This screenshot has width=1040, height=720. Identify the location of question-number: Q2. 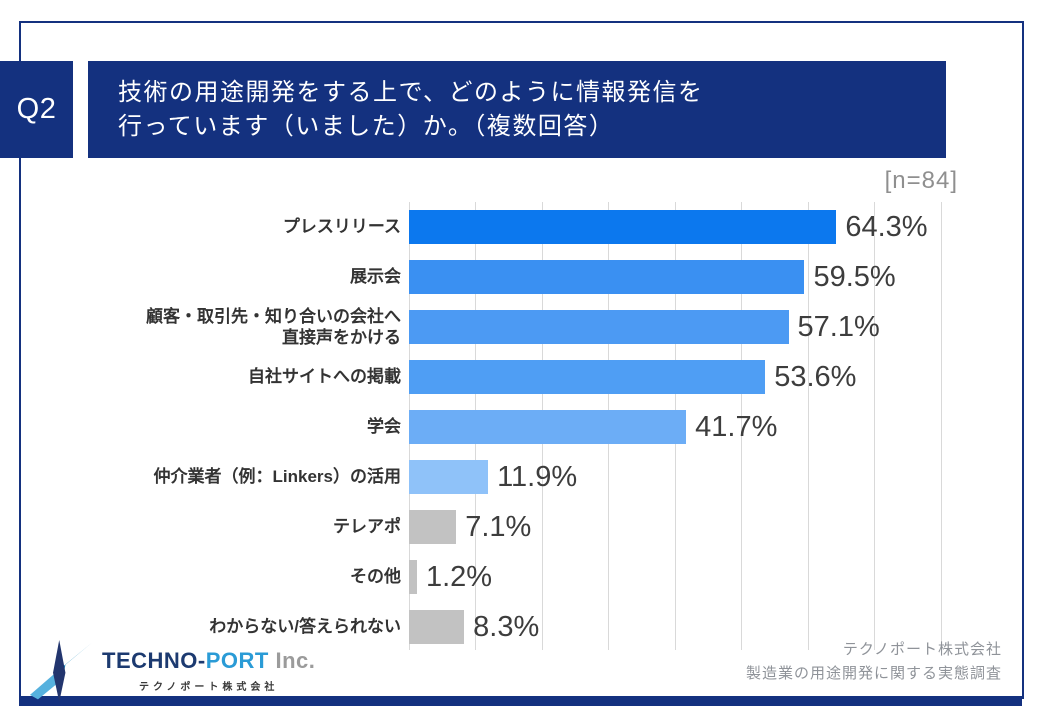
(36, 109).